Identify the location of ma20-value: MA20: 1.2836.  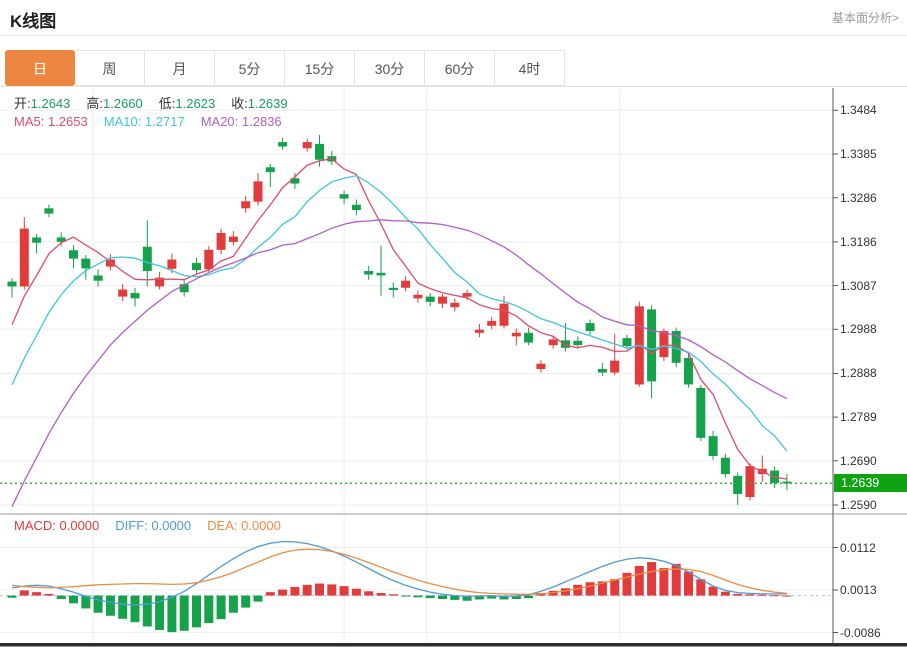
(241, 121).